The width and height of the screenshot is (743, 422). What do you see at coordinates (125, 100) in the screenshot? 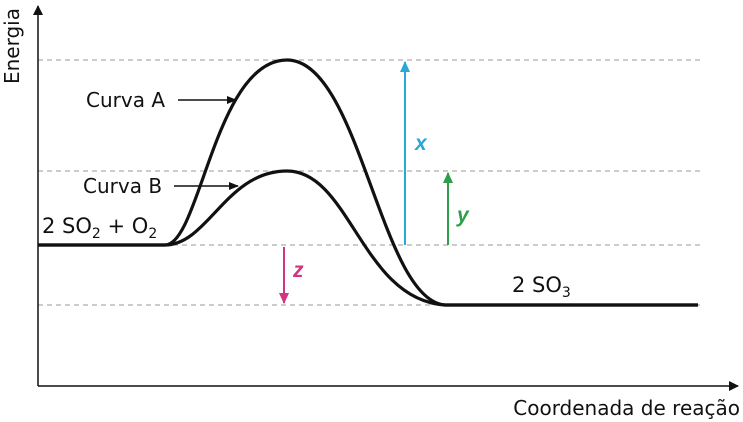
I see `curve-a-label: Curva A` at bounding box center [125, 100].